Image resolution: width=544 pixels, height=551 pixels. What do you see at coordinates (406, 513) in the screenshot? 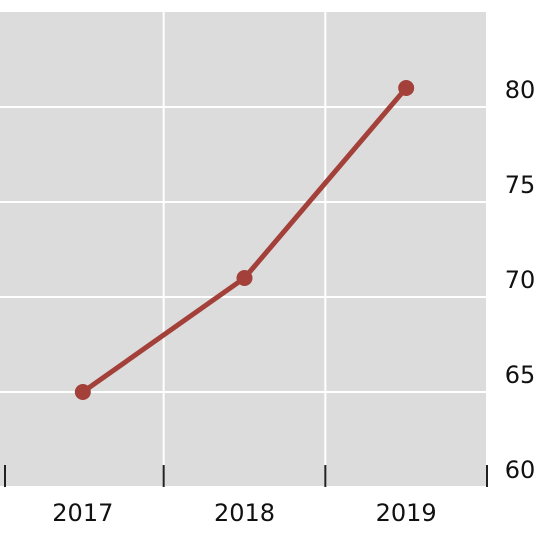
I see `x-tick-label: 2019` at bounding box center [406, 513].